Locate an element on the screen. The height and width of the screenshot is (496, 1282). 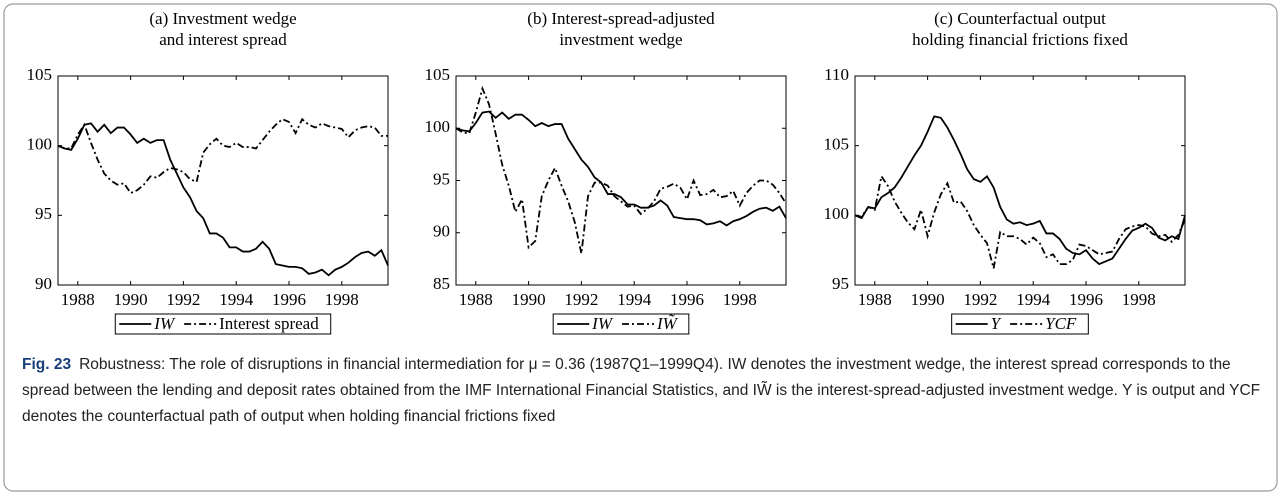
caption-label: Fig. 23 is located at coordinates (47, 364).